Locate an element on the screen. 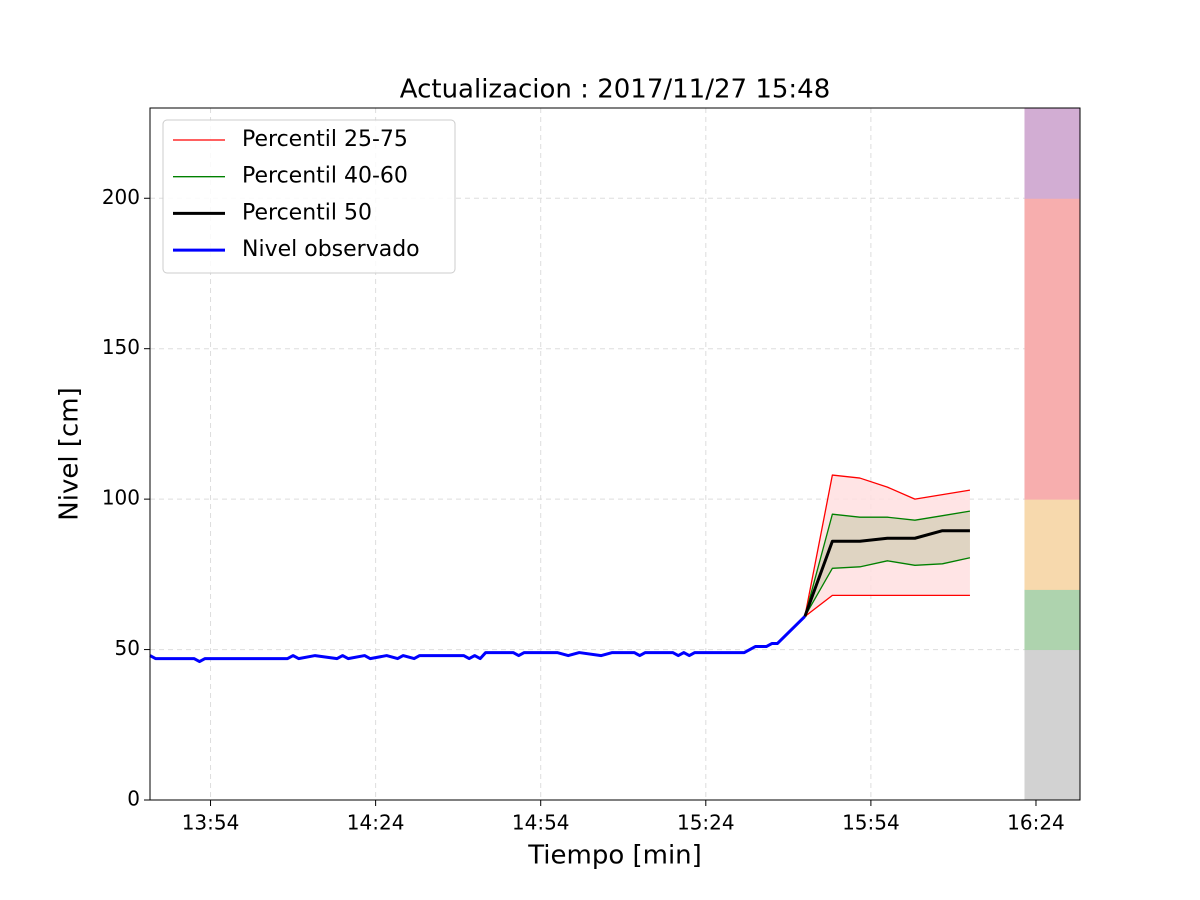 The width and height of the screenshot is (1200, 900). legend-label: Nivel observado is located at coordinates (331, 249).